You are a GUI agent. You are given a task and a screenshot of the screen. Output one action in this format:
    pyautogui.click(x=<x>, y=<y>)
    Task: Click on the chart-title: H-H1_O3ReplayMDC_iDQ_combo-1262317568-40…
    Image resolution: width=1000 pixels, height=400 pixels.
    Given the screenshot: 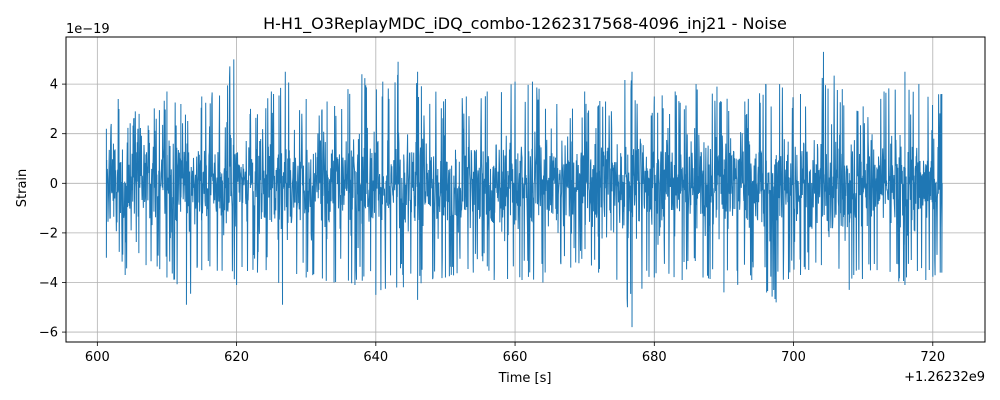 What is the action you would take?
    pyautogui.click(x=525, y=24)
    